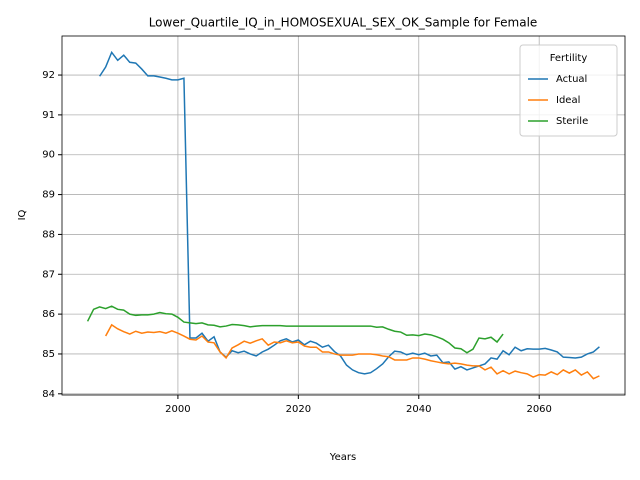 The height and width of the screenshot is (480, 640). I want to click on legend: Fertility Actual Ideal Sterile, so click(568, 90).